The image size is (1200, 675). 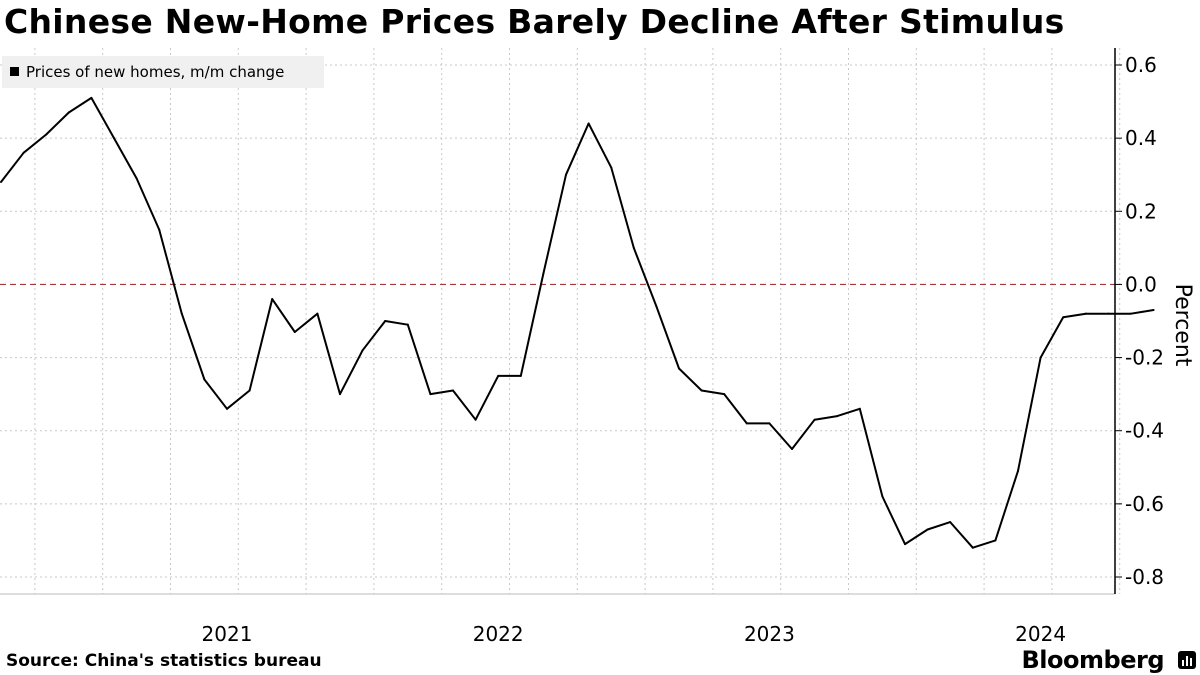 What do you see at coordinates (1093, 660) in the screenshot?
I see `brand-logo: Bloomberg` at bounding box center [1093, 660].